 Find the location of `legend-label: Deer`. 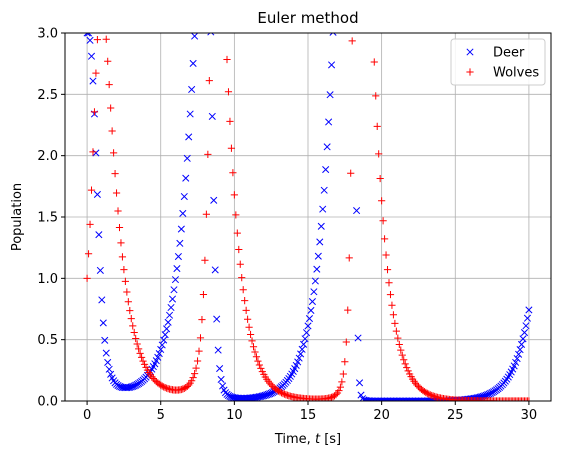

legend-label: Deer is located at coordinates (509, 53).